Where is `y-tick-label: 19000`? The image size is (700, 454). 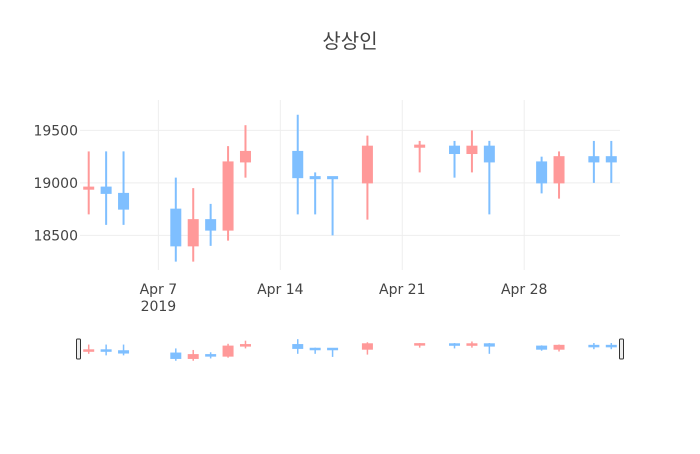
y-tick-label: 19000 is located at coordinates (55, 184).